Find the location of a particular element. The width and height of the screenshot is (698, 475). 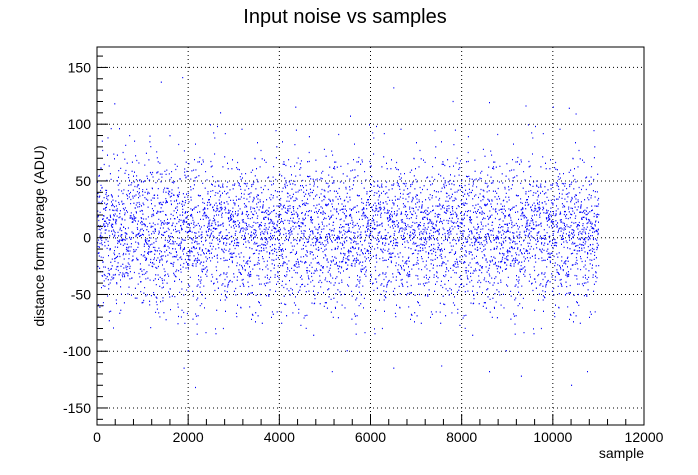

x-tick-label: 10000 is located at coordinates (552, 437).